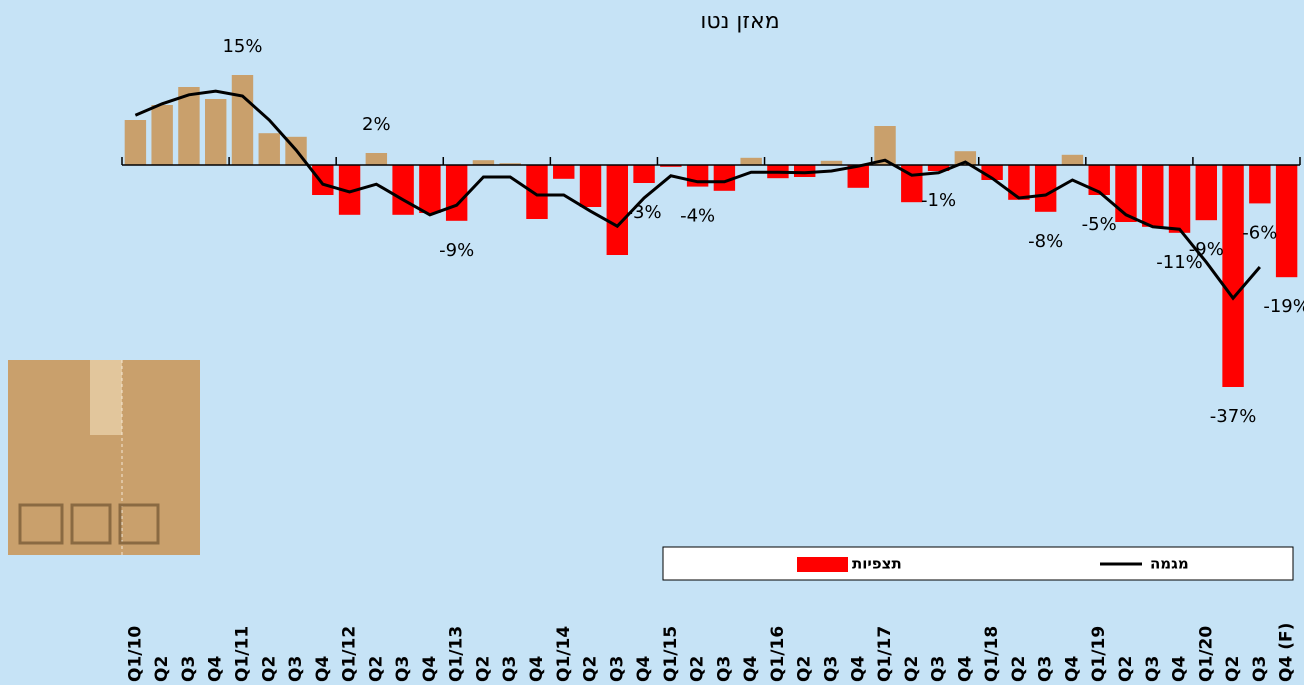  Describe the element at coordinates (697, 216) in the screenshot. I see `data-label: -4%` at that location.